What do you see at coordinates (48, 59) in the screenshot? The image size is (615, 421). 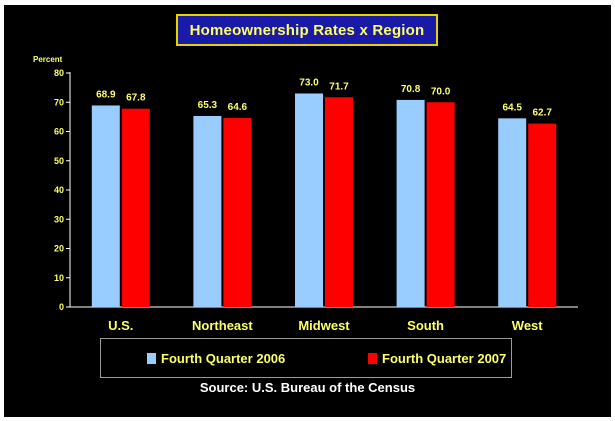 I see `y-axis-label: Percent` at bounding box center [48, 59].